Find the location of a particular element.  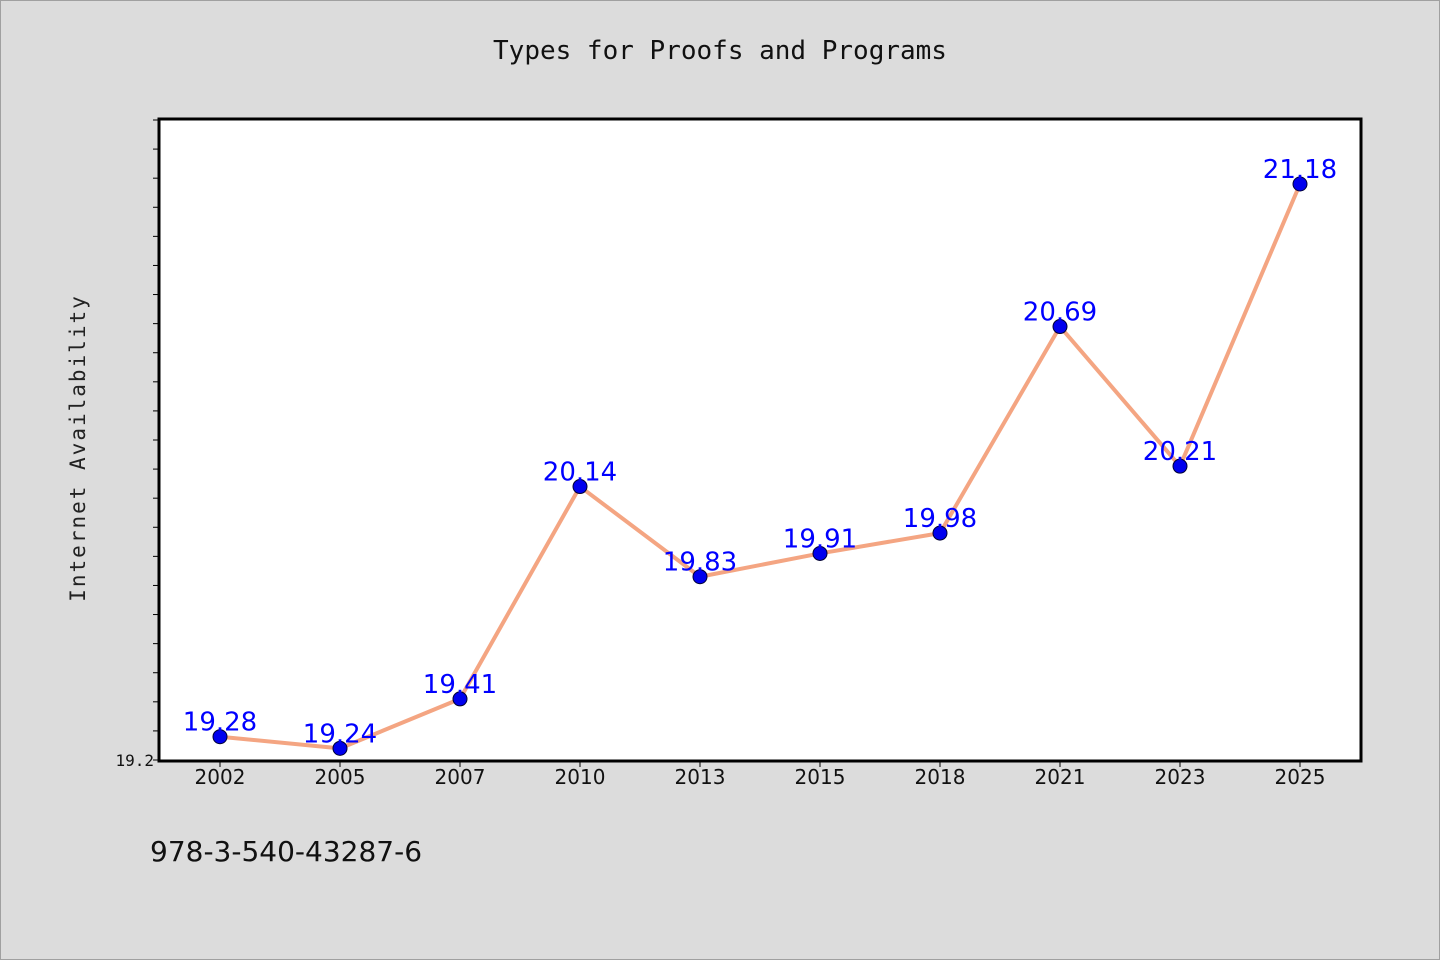

y-tick-label: 19.2 is located at coordinates (134, 760).